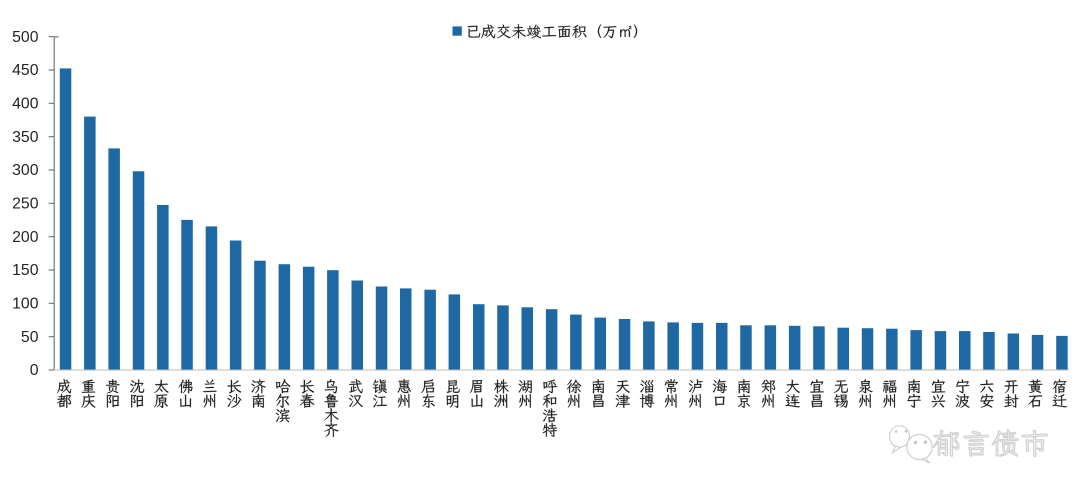  What do you see at coordinates (25, 70) in the screenshot?
I see `svg-text: 450` at bounding box center [25, 70].